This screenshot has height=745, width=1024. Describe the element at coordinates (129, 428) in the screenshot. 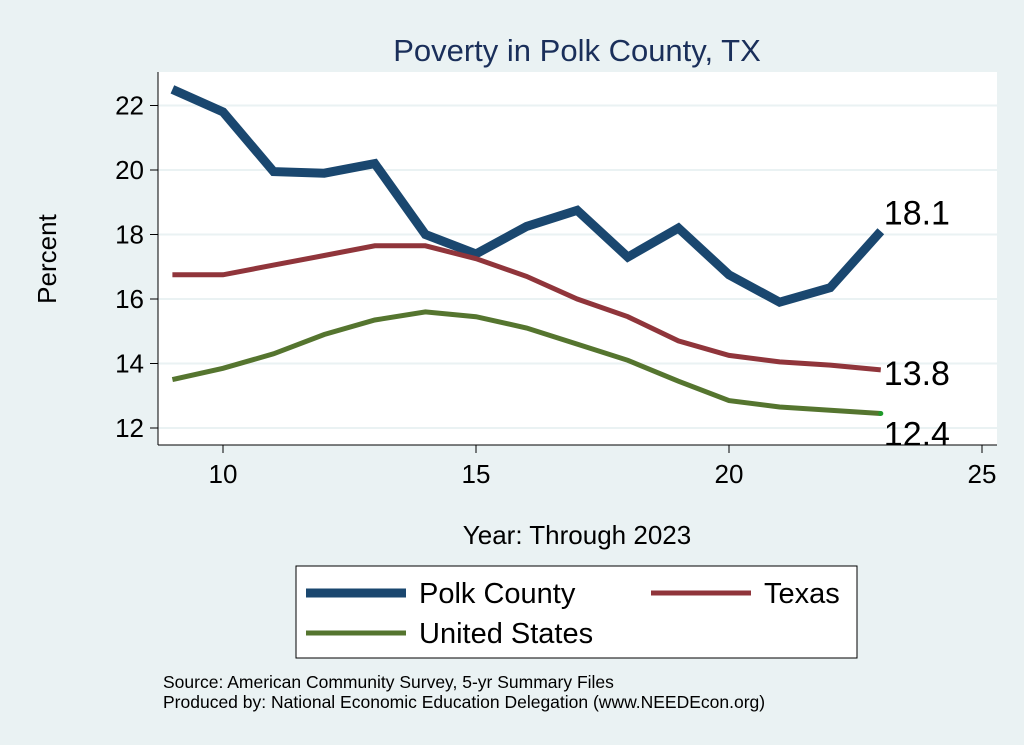

I see `y-tick-label: 12` at that location.